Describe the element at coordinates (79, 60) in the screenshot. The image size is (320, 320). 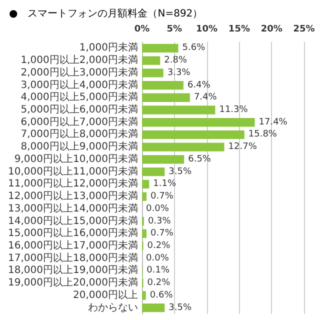
I see `y-tick-label: 1,000円以上2,000円未満` at that location.